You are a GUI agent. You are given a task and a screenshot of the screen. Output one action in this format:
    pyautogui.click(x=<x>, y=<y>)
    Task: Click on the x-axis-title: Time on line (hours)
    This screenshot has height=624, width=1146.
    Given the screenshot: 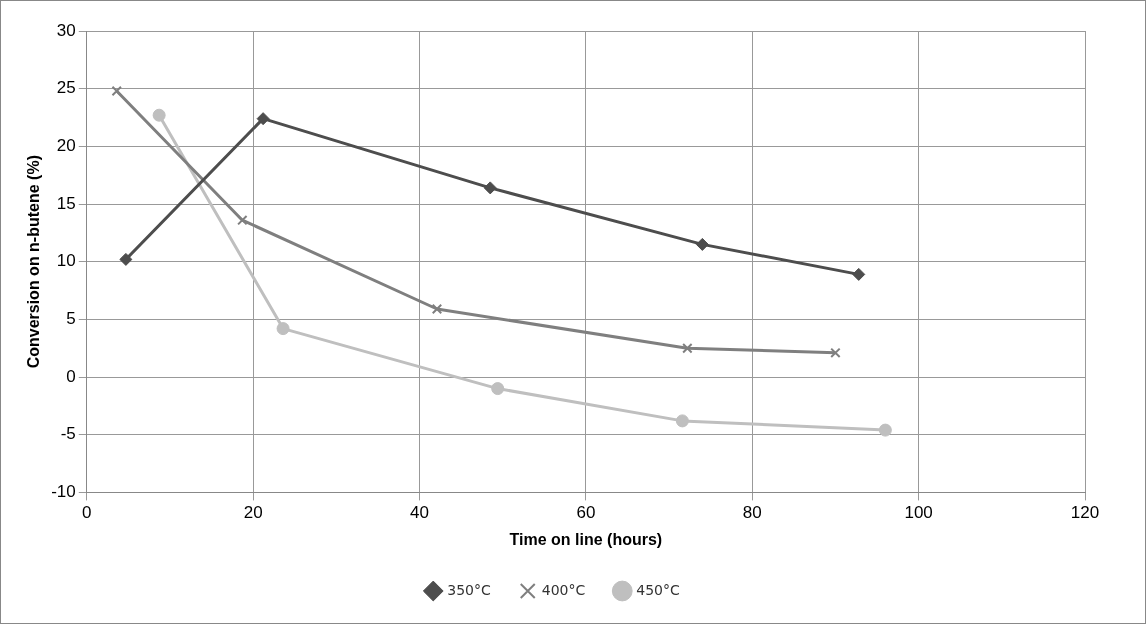 What is the action you would take?
    pyautogui.click(x=586, y=539)
    